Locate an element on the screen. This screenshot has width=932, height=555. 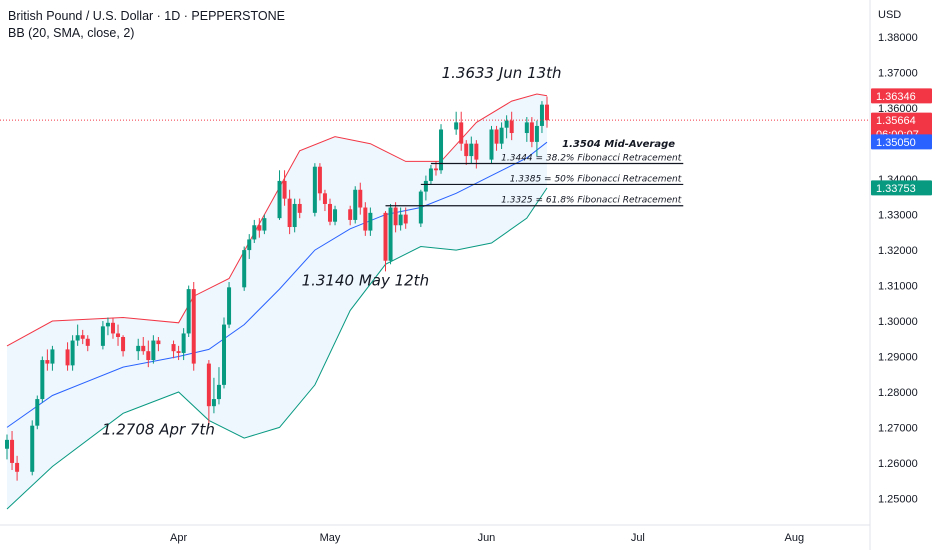
time-axis: Apr May Jun Jul Aug is located at coordinates (487, 538).